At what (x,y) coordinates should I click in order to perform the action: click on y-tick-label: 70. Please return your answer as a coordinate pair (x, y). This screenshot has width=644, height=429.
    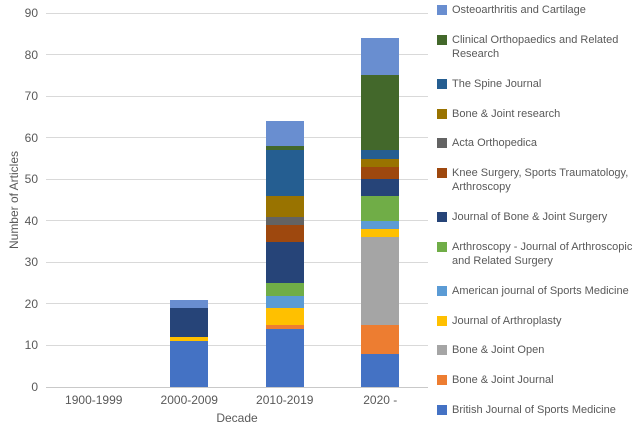
    Looking at the image, I should click on (31, 96).